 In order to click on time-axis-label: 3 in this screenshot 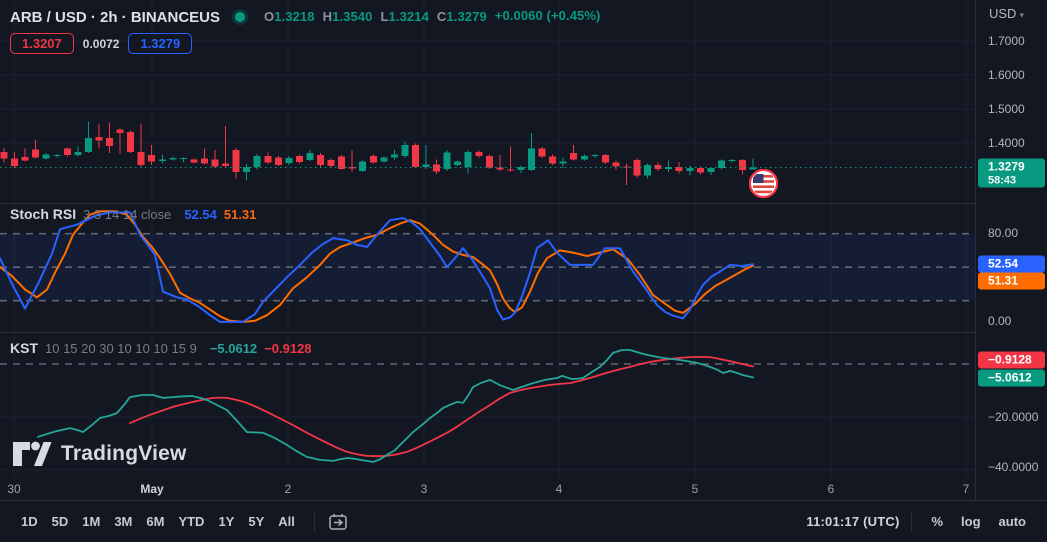, I will do `click(424, 489)`.